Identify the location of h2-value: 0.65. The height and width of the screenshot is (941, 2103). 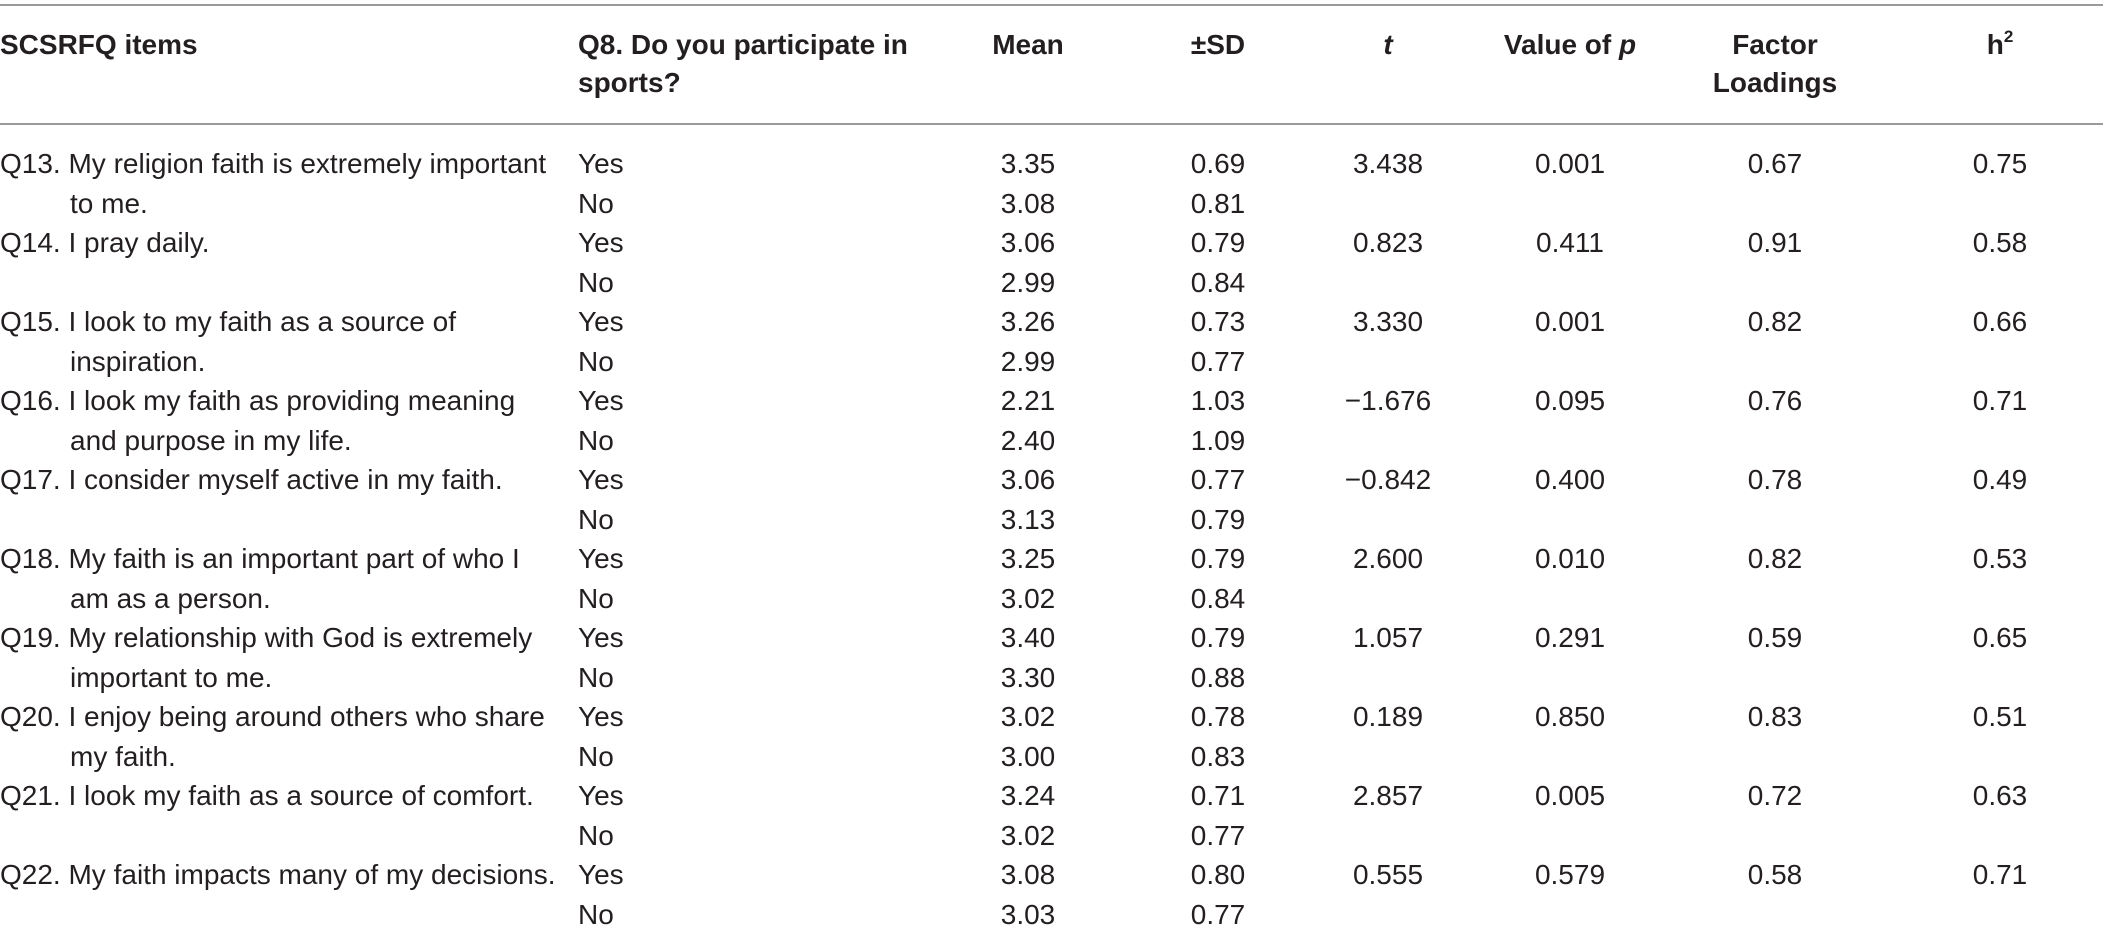
(2000, 637).